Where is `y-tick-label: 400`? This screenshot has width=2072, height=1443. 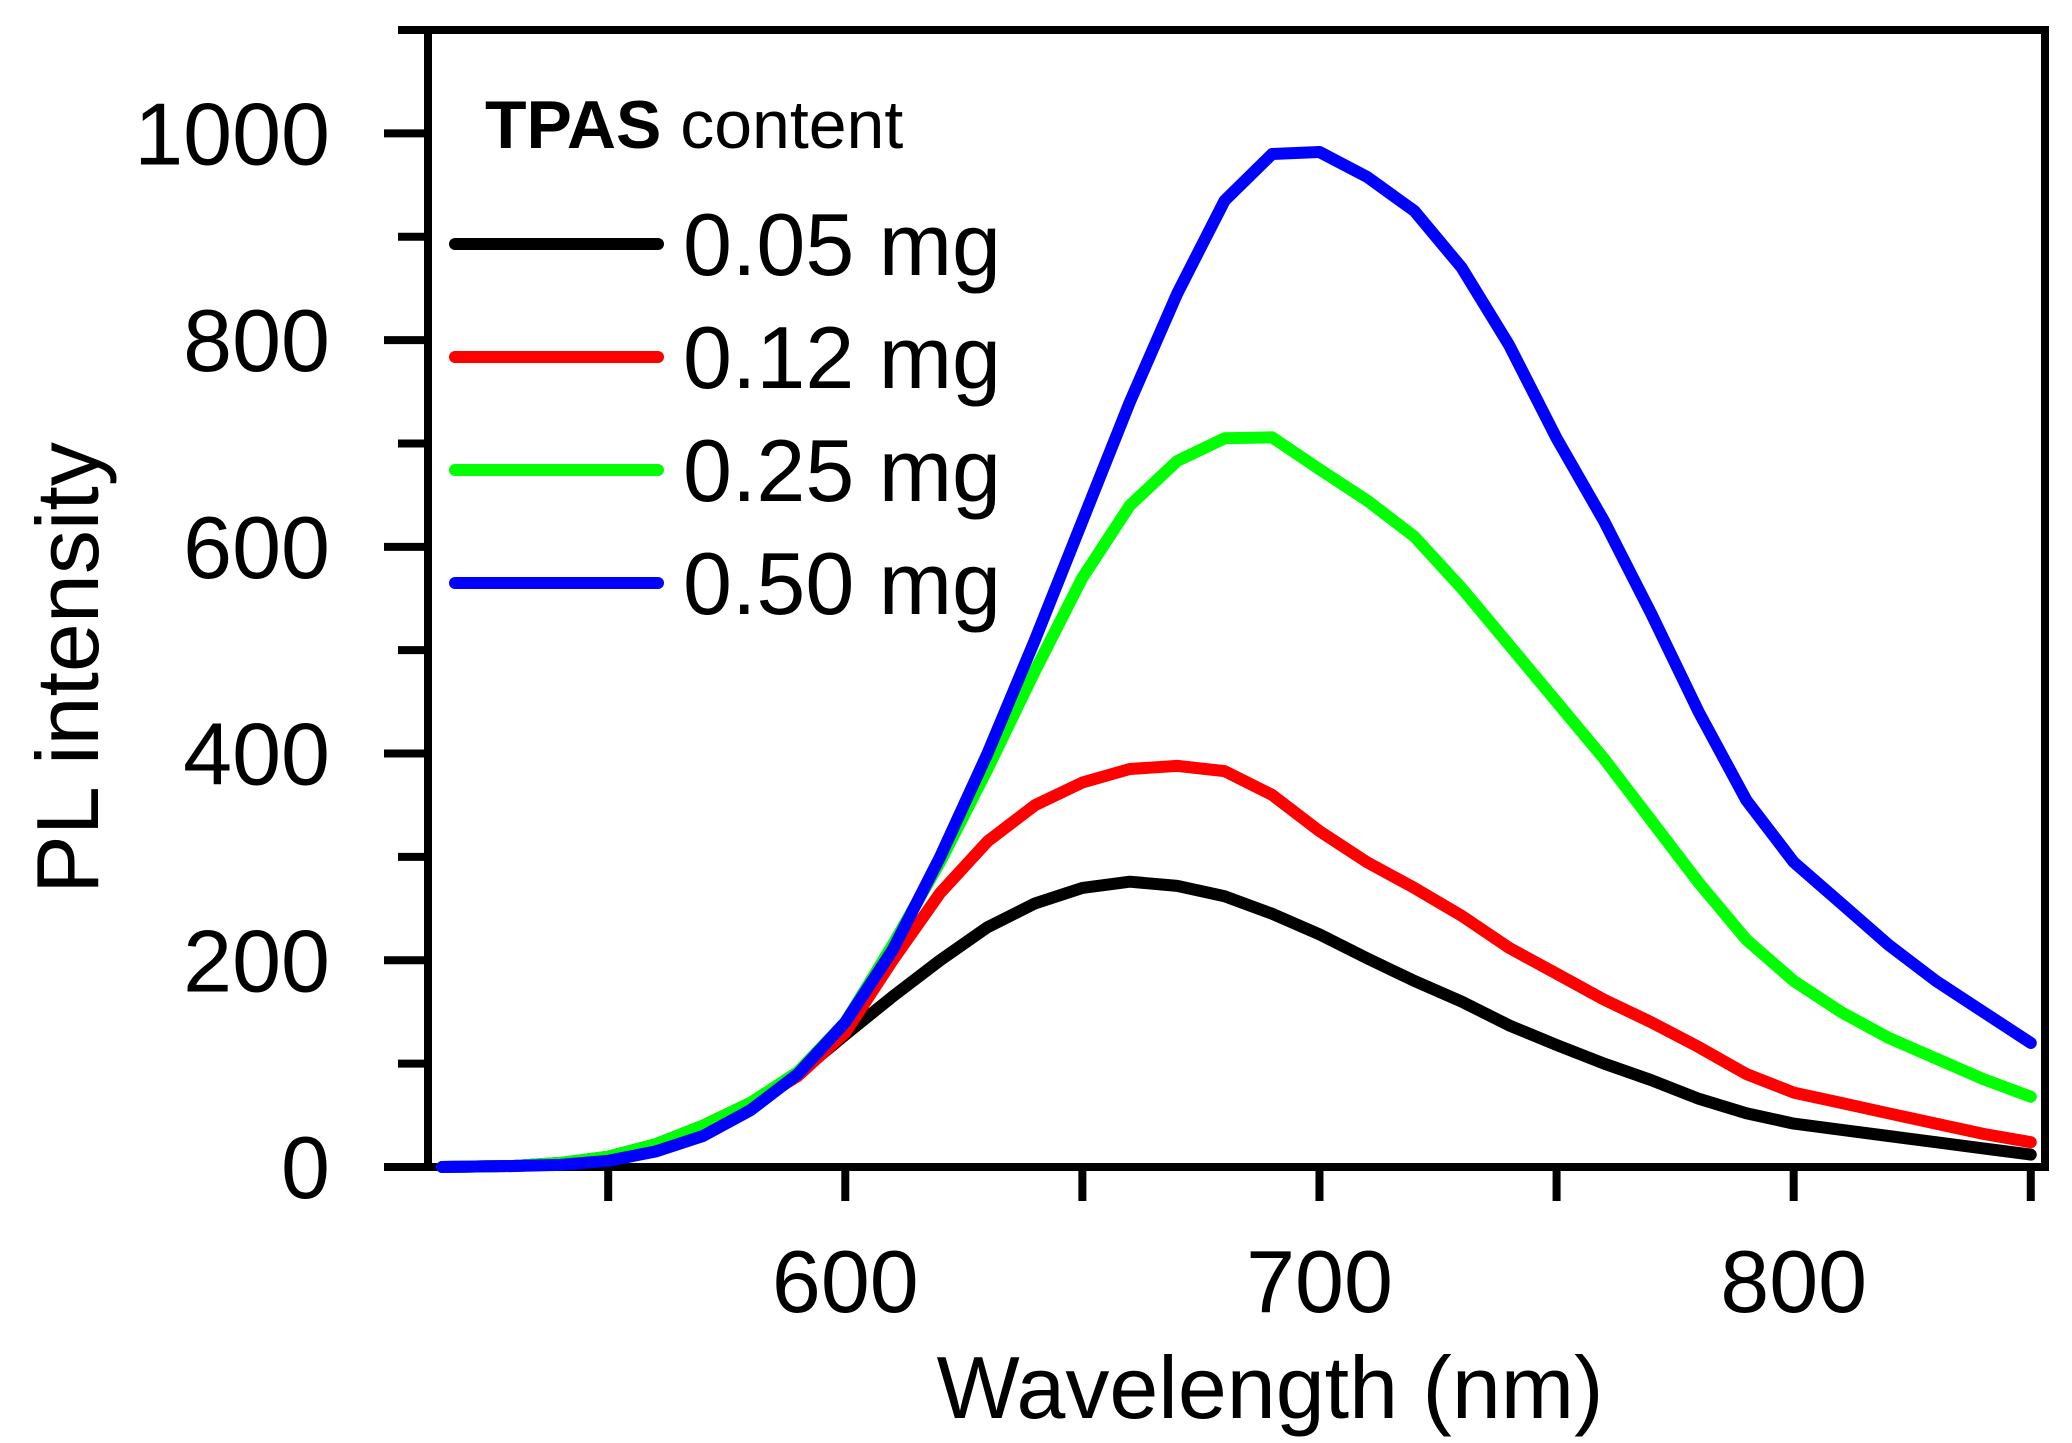 y-tick-label: 400 is located at coordinates (256, 754).